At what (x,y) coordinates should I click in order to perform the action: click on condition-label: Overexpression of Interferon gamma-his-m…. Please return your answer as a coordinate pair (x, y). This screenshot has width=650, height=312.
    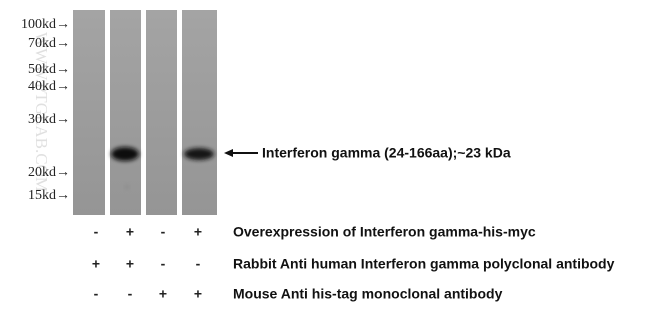
    Looking at the image, I should click on (384, 232).